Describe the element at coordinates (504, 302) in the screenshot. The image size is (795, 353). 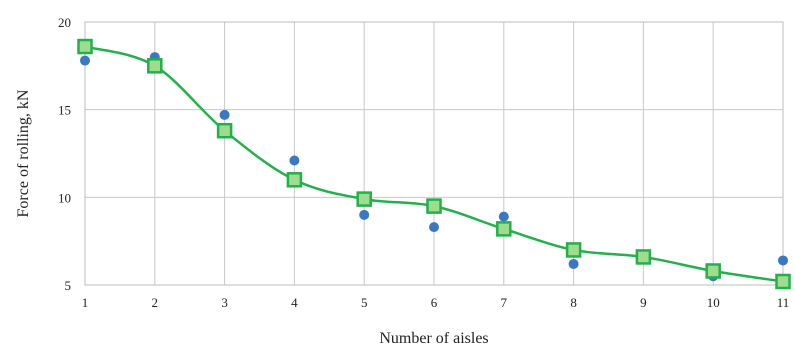
I see `x-tick-label: 7` at that location.